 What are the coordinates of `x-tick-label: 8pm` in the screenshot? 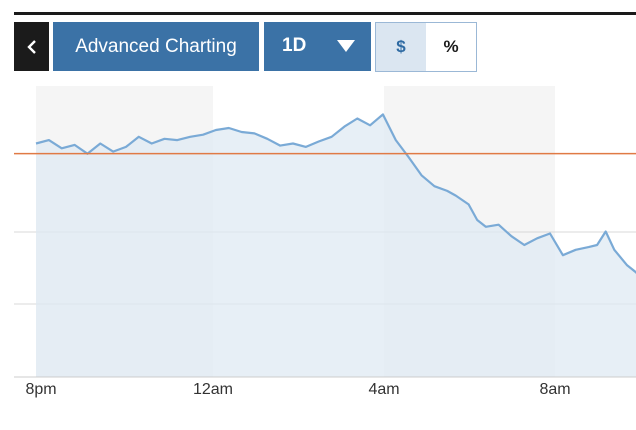 It's located at (41, 389).